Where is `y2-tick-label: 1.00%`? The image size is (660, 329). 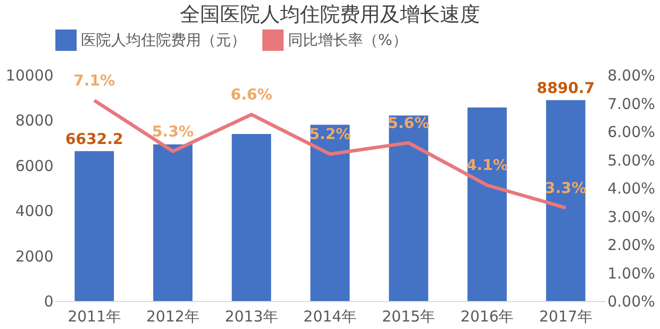 y2-tick-label: 1.00% is located at coordinates (632, 273).